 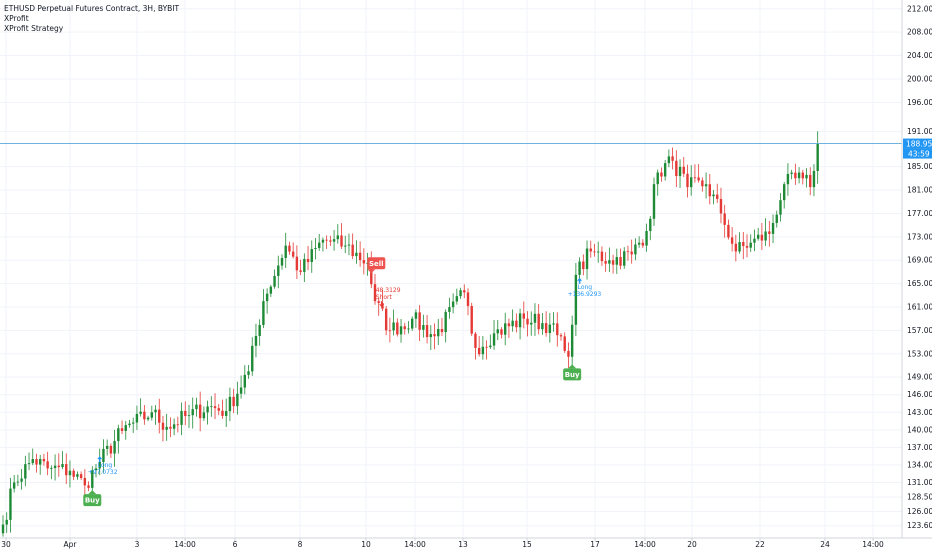 What do you see at coordinates (919, 32) in the screenshot?
I see `y-tick-label: 208.00` at bounding box center [919, 32].